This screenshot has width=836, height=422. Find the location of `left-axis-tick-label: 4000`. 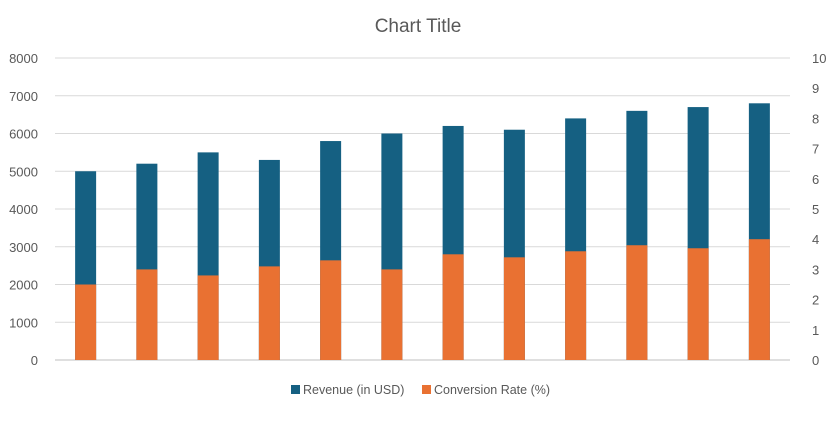

left-axis-tick-label: 4000 is located at coordinates (23, 209).